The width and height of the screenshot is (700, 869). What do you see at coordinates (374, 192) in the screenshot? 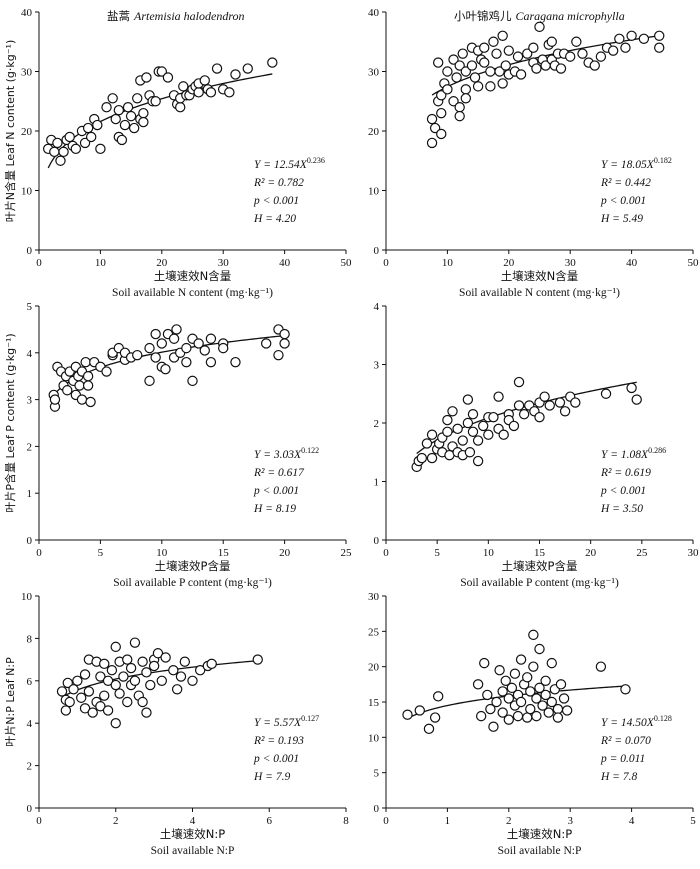
I see `y-tick-label: 10` at bounding box center [374, 192].